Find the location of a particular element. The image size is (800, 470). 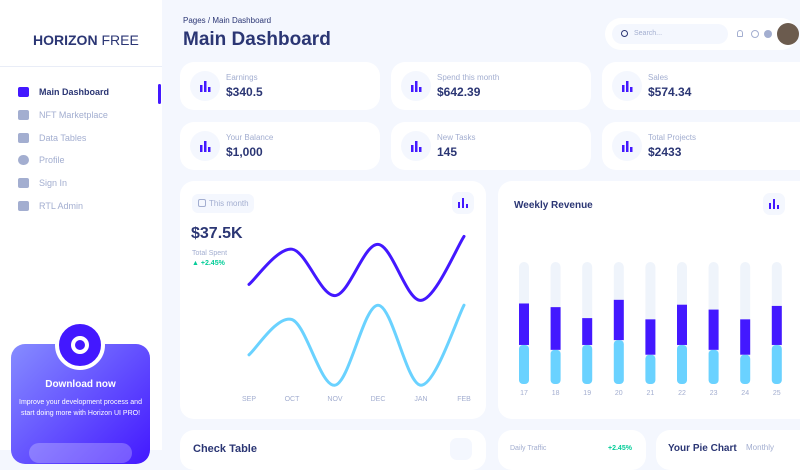

spent-change: ▲ +2.45% is located at coordinates (208, 263).